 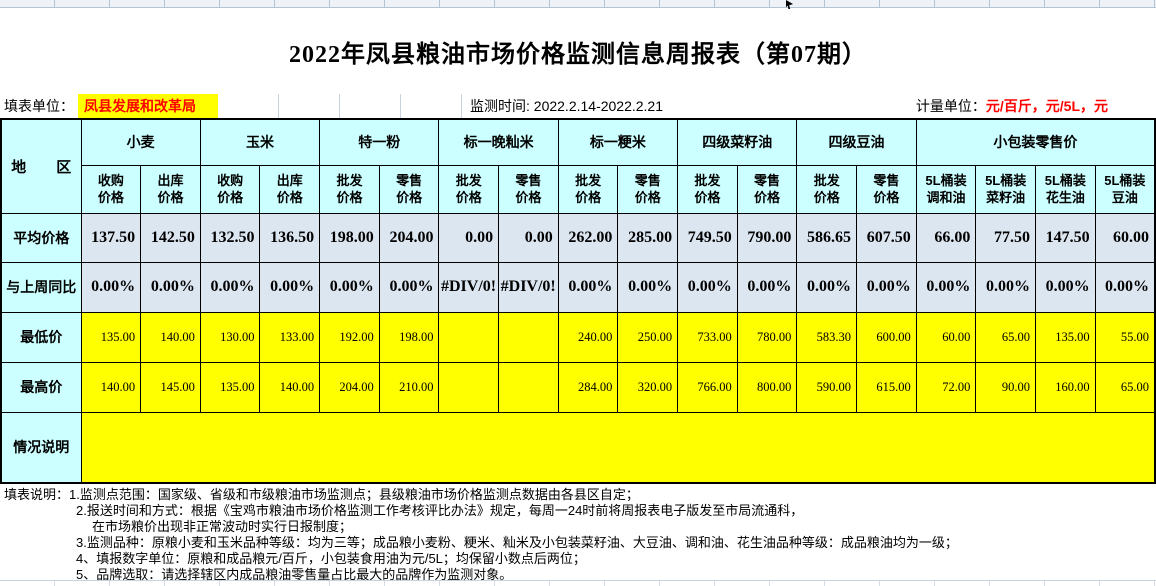 I want to click on value-cell: 733.00, so click(x=707, y=337).